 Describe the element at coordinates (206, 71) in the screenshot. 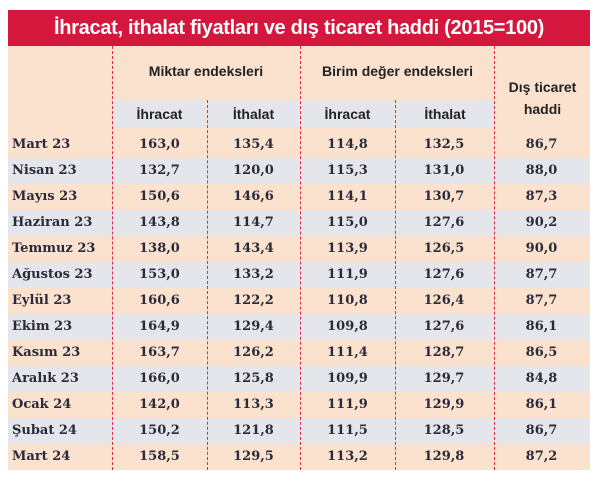

I see `header-miktar-endeksleri: Miktar endeksleri` at that location.